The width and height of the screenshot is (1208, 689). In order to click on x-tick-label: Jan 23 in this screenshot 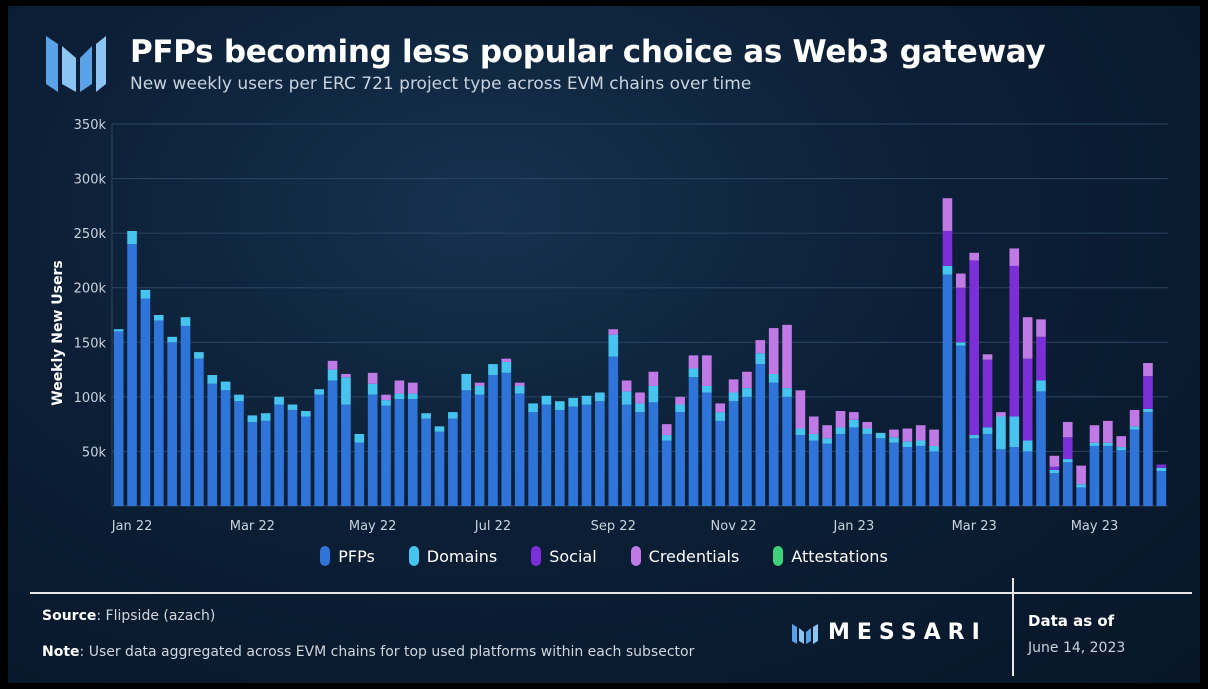, I will do `click(854, 526)`.